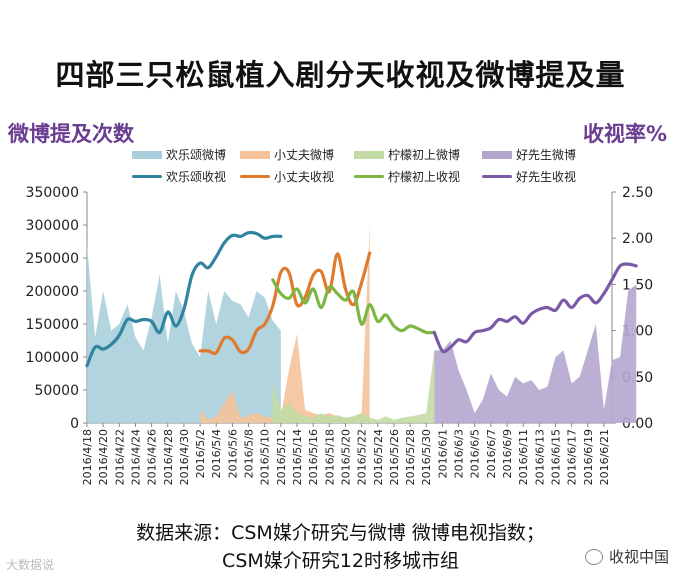 The width and height of the screenshot is (681, 581). I want to click on weibo-area-欢乐颂微博, so click(184, 333).